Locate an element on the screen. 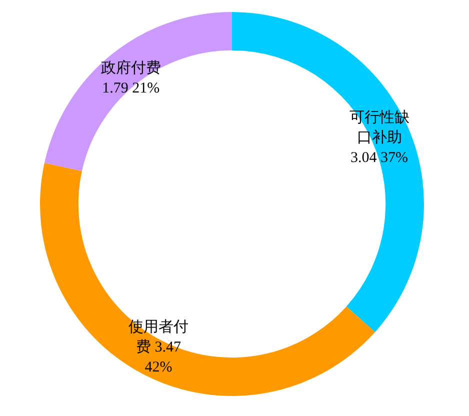  data-label: 3.04 37% is located at coordinates (379, 158).